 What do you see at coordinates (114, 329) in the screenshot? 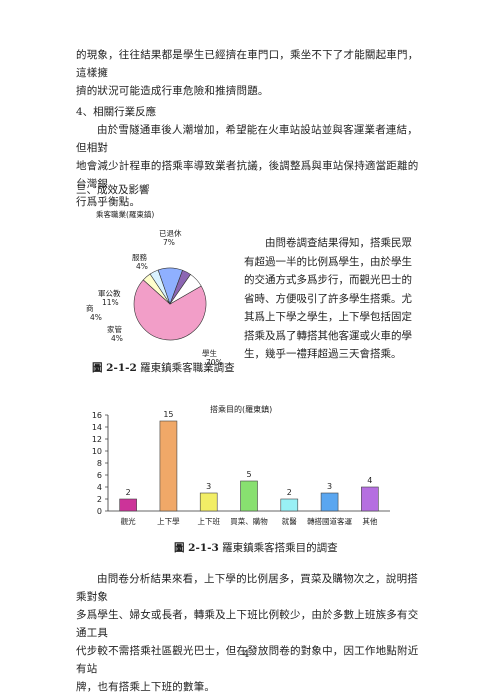
I see `pie-slice-label: 家管` at bounding box center [114, 329].